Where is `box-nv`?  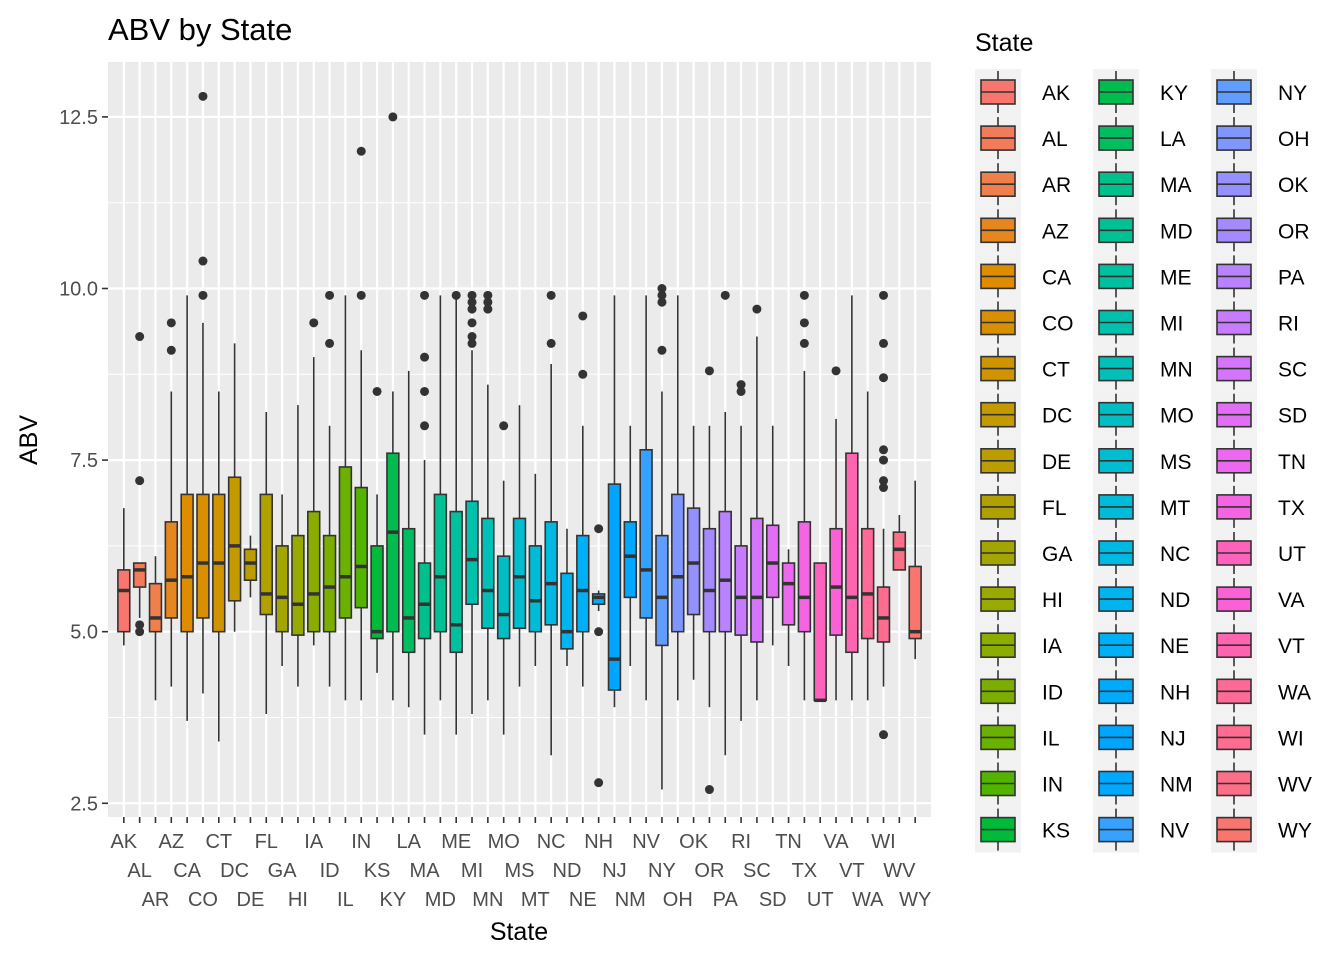 box-nv is located at coordinates (646, 498).